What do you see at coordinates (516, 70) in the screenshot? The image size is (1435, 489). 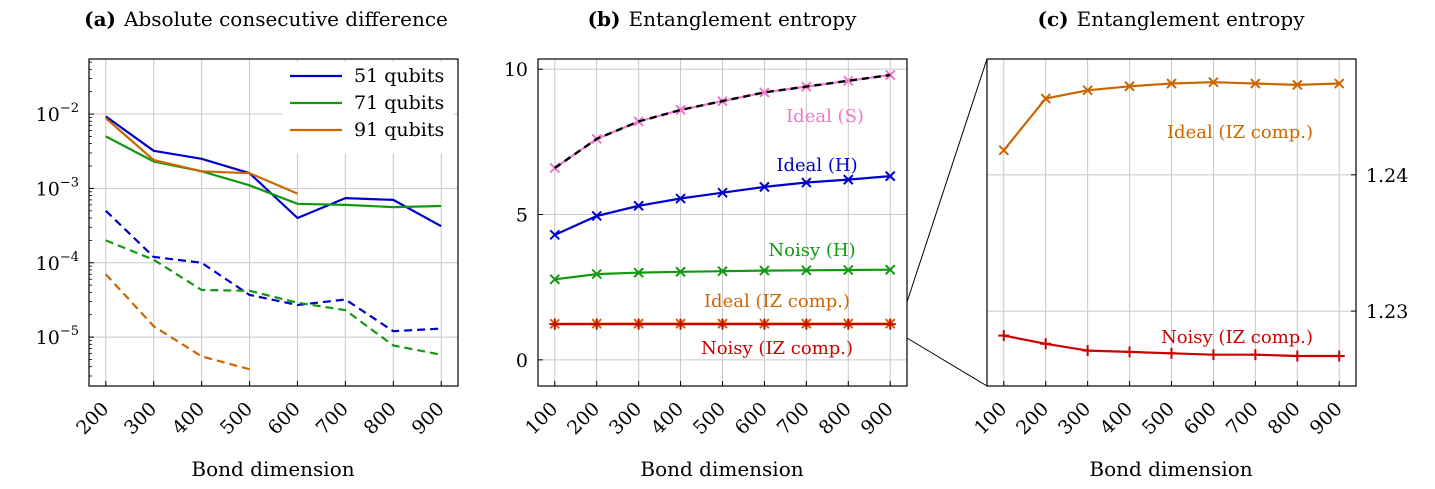 I see `y-tick-label: 10` at bounding box center [516, 70].